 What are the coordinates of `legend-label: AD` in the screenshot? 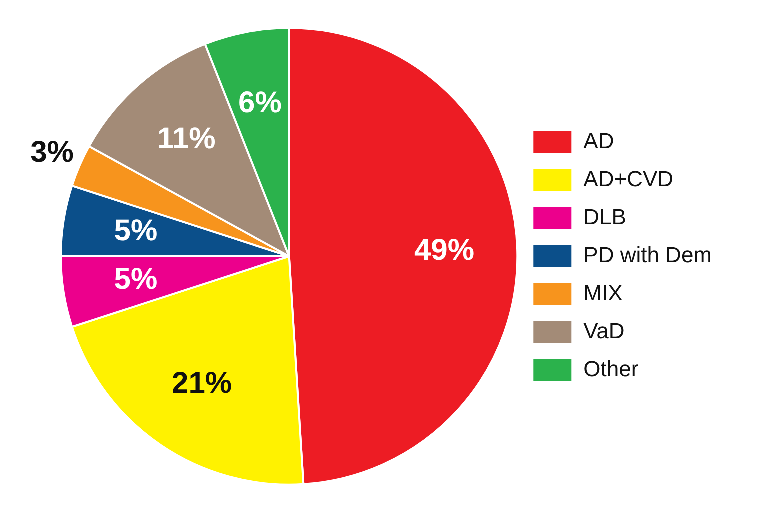 It's located at (599, 141).